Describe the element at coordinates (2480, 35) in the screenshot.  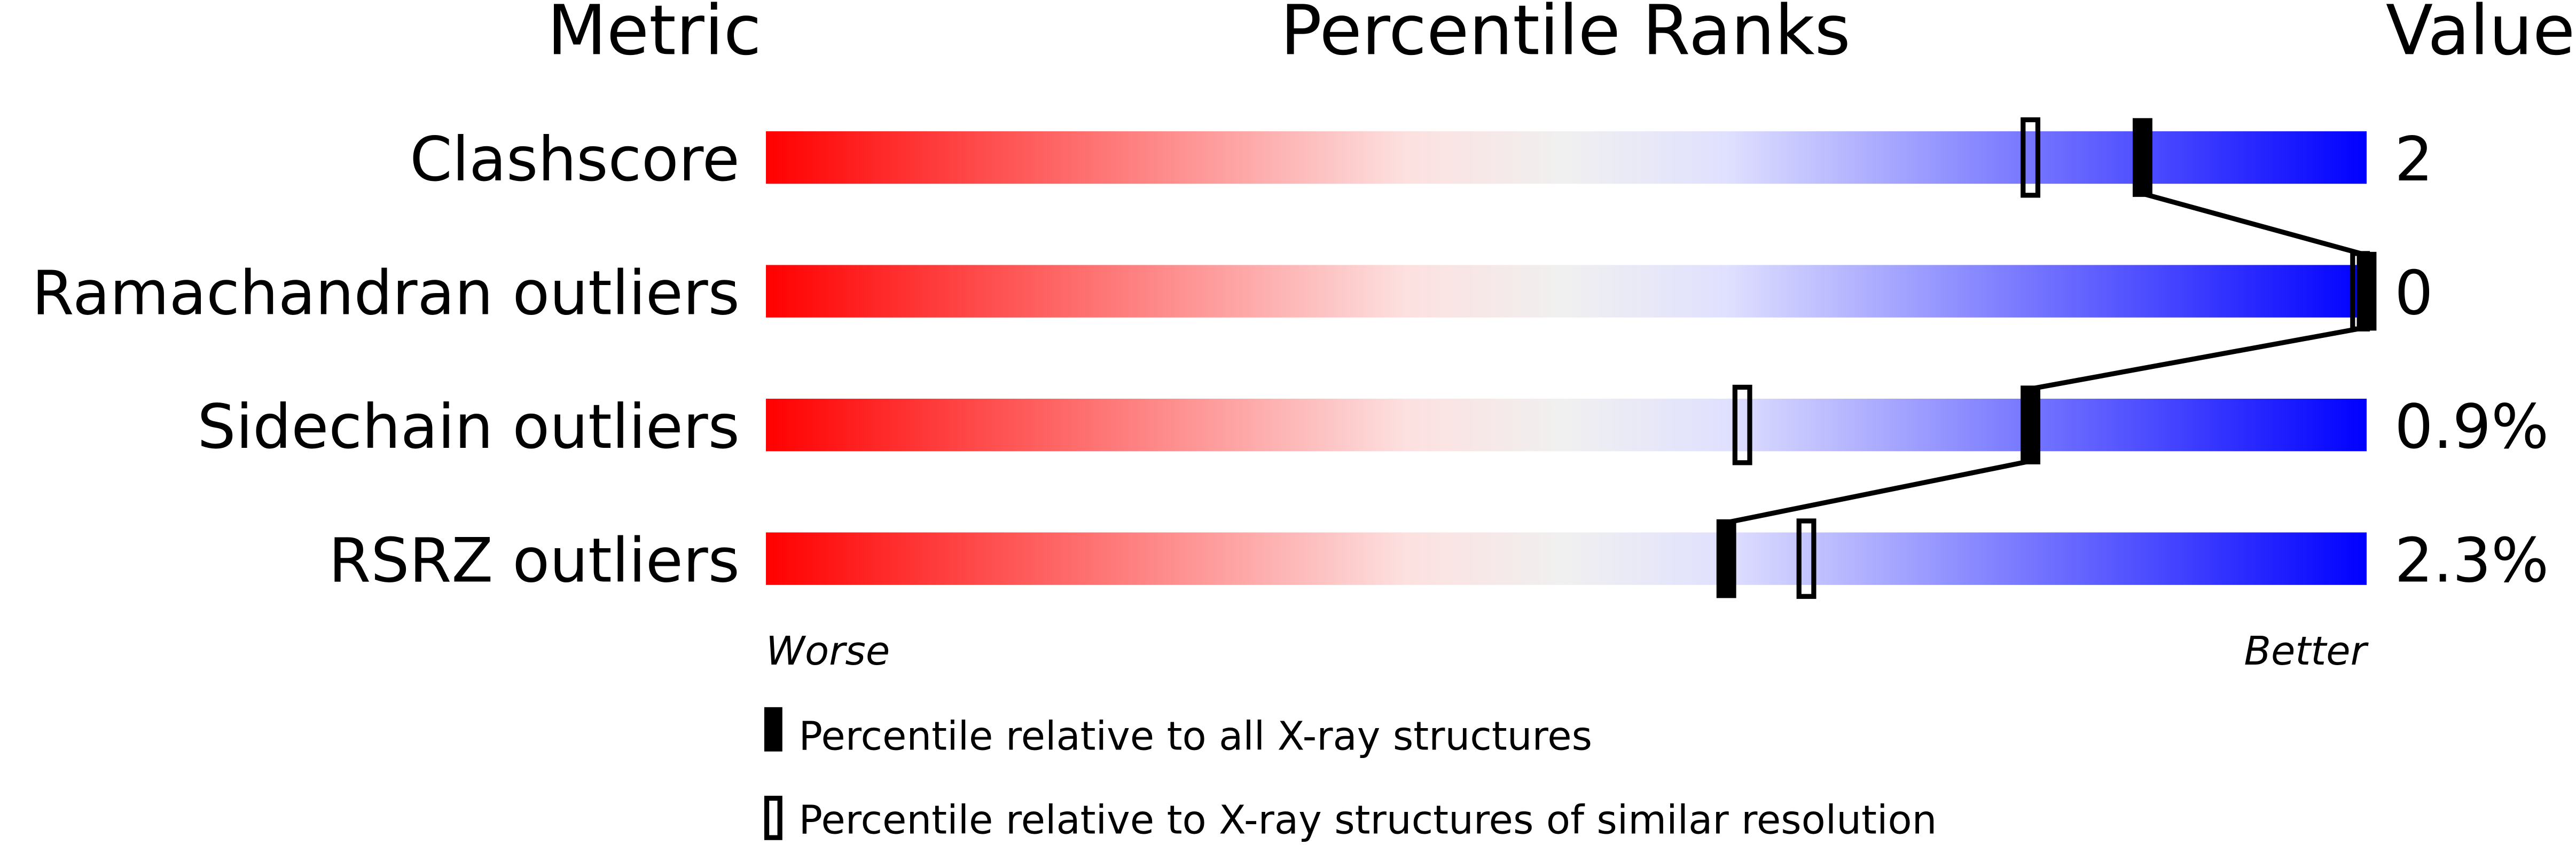
I see `header-value: Value` at that location.